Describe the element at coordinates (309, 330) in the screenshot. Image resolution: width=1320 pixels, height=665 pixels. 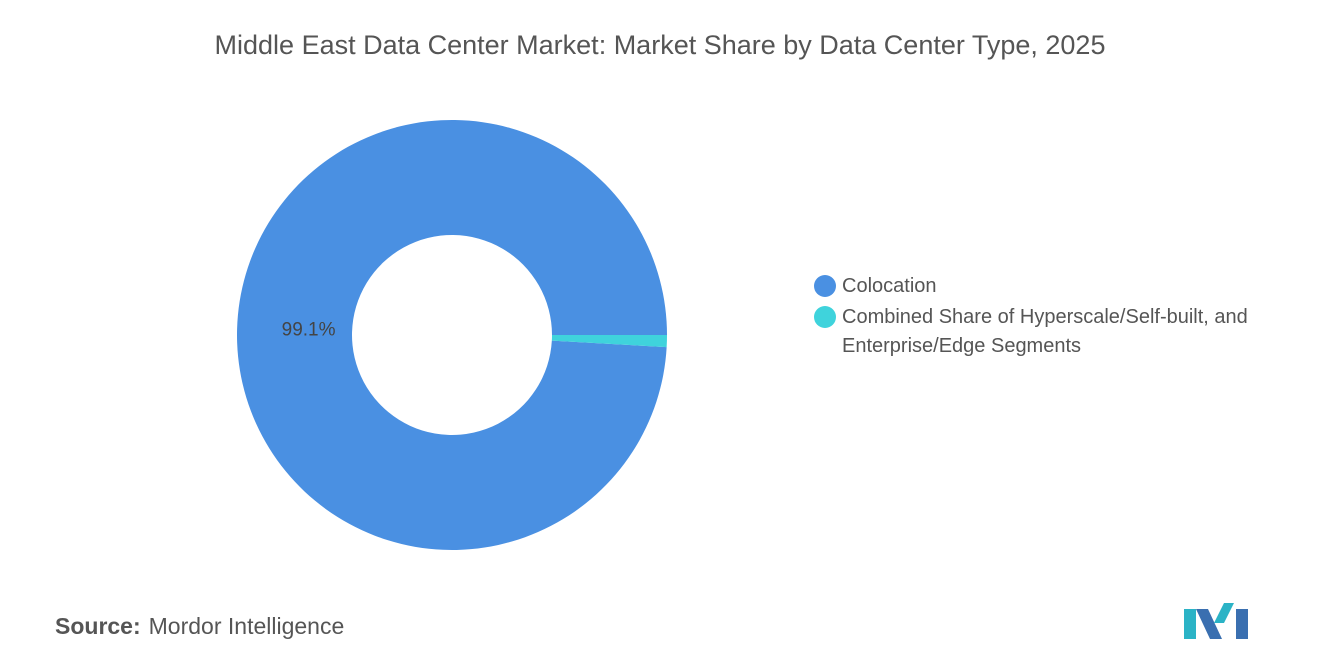
I see `data-label: 99.1%` at that location.